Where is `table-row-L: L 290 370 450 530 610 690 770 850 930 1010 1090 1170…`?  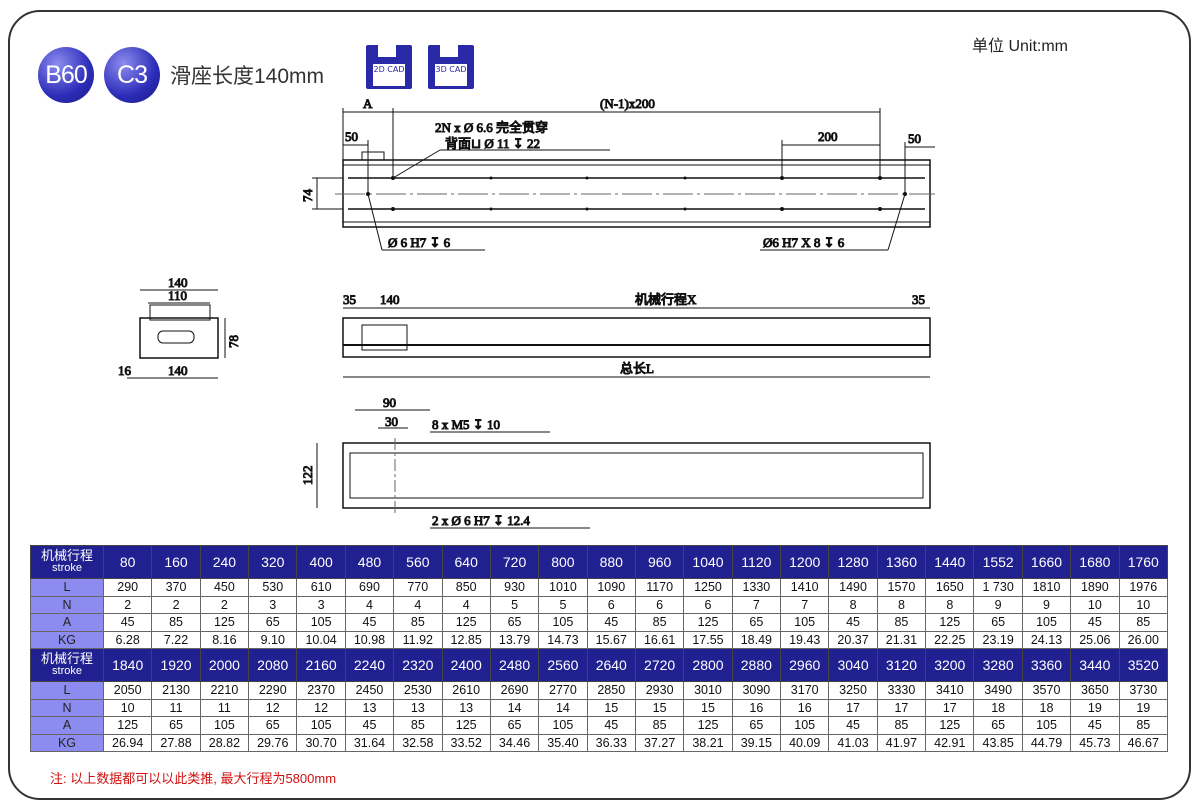
table-row-L: L 290 370 450 530 610 690 770 850 930 1010 1090 1170… is located at coordinates (599, 587).